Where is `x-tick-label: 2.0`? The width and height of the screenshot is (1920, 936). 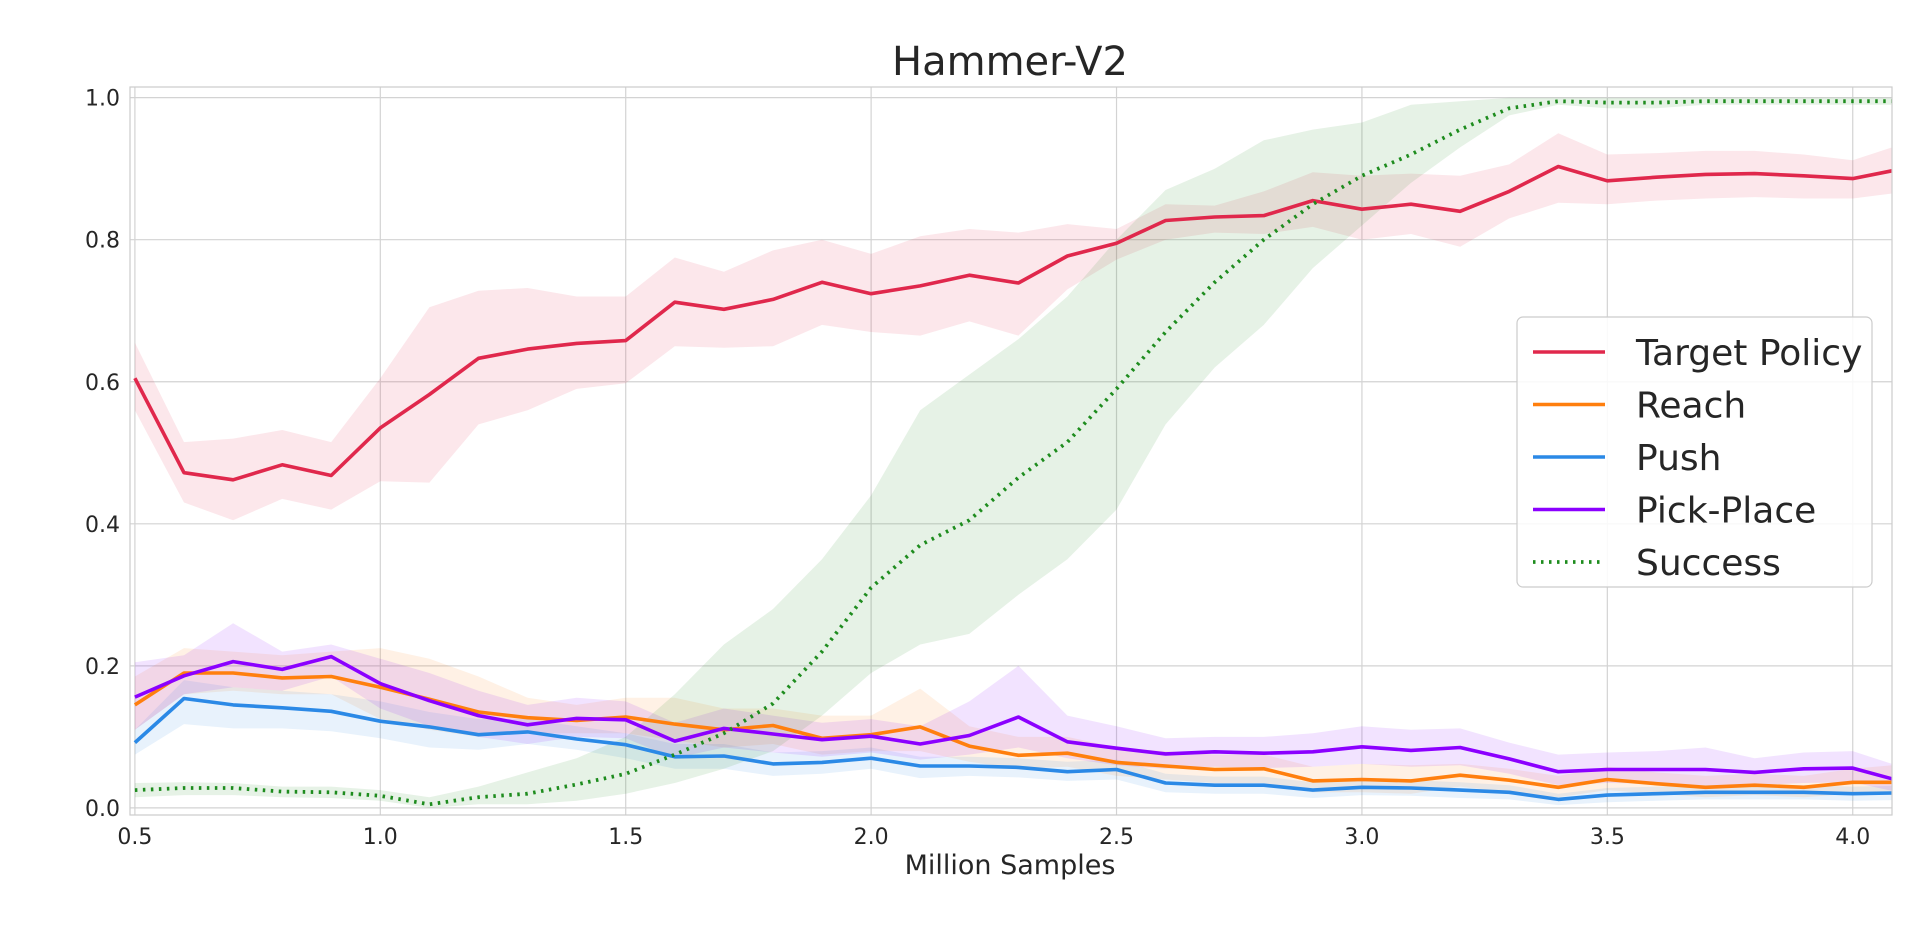 x-tick-label: 2.0 is located at coordinates (871, 837).